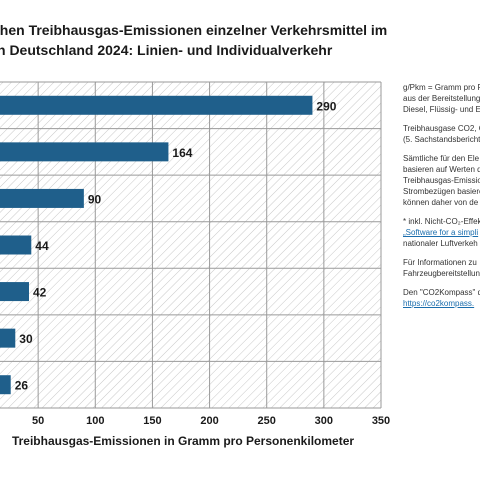 This screenshot has width=480, height=480. What do you see at coordinates (439, 303) in the screenshot?
I see `co2kompass-link: https://co2kompass.` at bounding box center [439, 303].